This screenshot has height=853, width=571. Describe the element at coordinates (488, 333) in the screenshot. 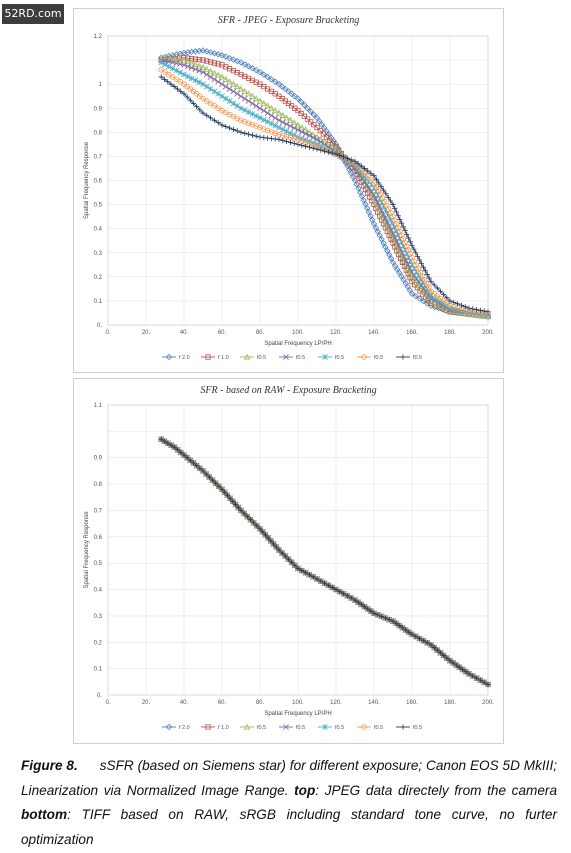

I see `x-tick-label: 200.` at that location.